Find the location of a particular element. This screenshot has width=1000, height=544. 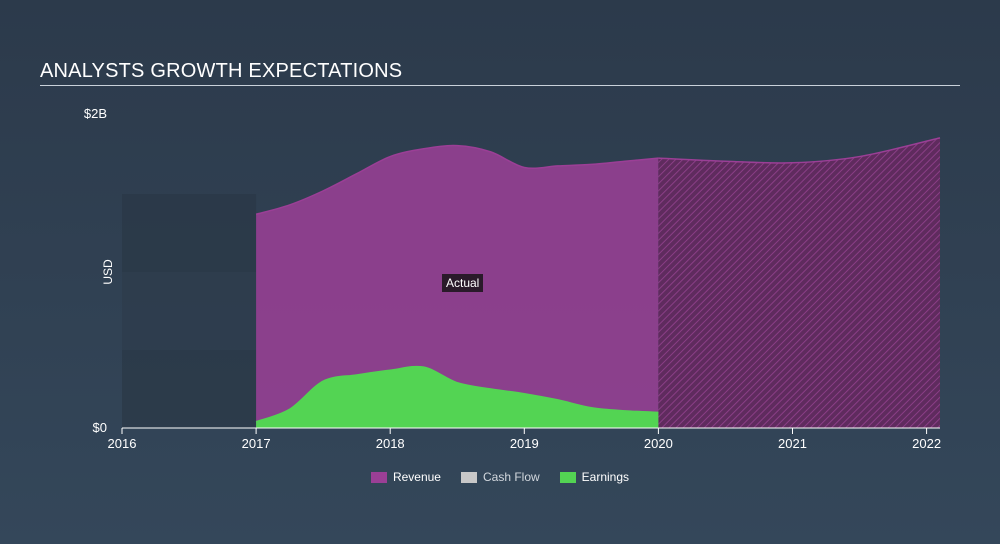

legend-label-earnings: Earnings is located at coordinates (605, 477).